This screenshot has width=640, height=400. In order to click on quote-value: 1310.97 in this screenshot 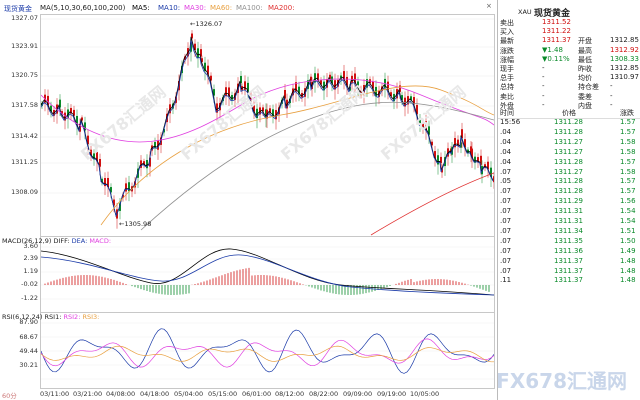, I will do `click(624, 77)`.